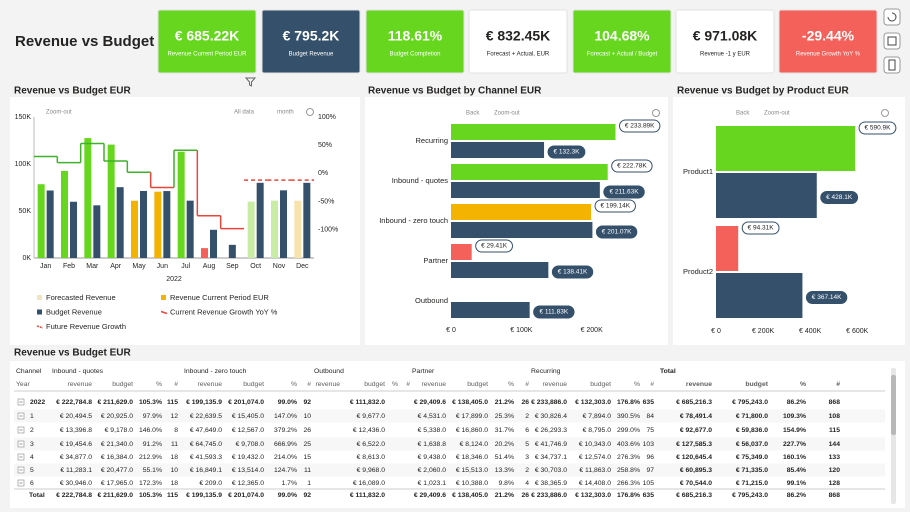 The width and height of the screenshot is (910, 512). What do you see at coordinates (893, 405) in the screenshot?
I see `scrollbar-thumb` at bounding box center [893, 405].